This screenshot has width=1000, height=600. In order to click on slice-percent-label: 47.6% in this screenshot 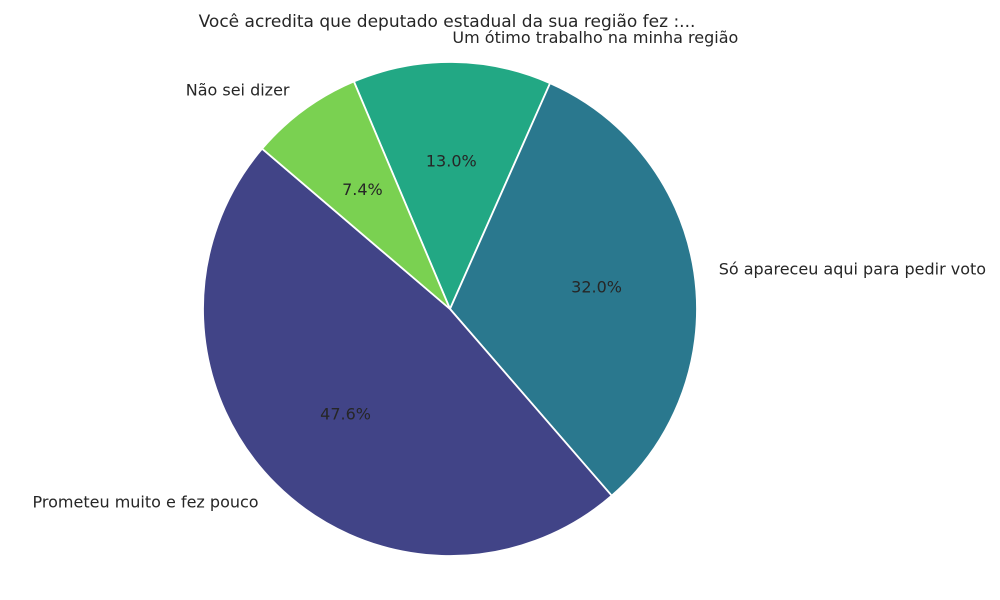, I will do `click(345, 414)`.